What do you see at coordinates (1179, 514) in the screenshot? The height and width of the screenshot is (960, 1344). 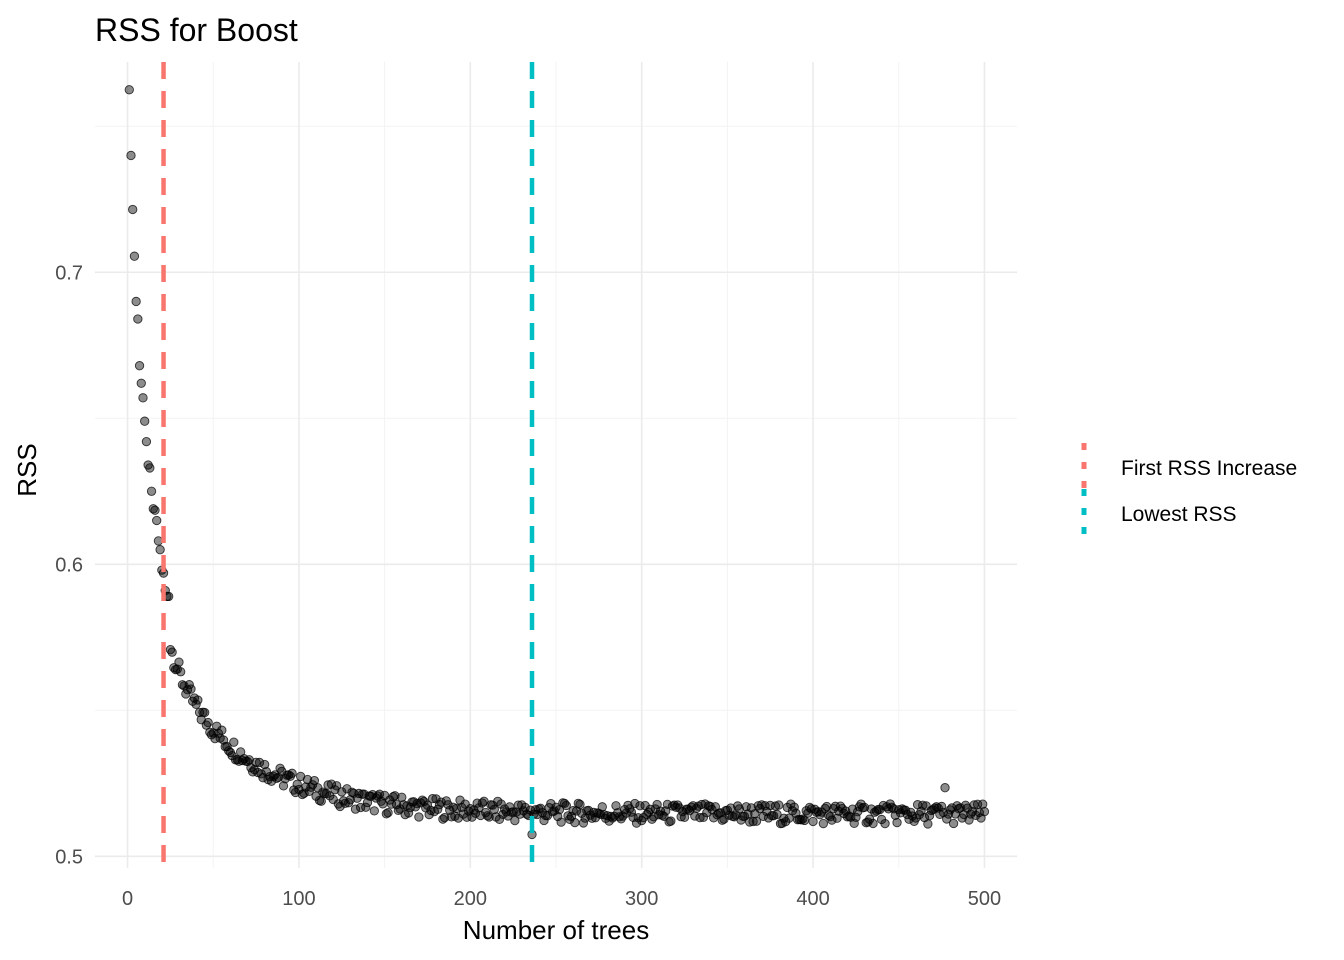 I see `legend-label-lowest-rss: Lowest RSS` at bounding box center [1179, 514].